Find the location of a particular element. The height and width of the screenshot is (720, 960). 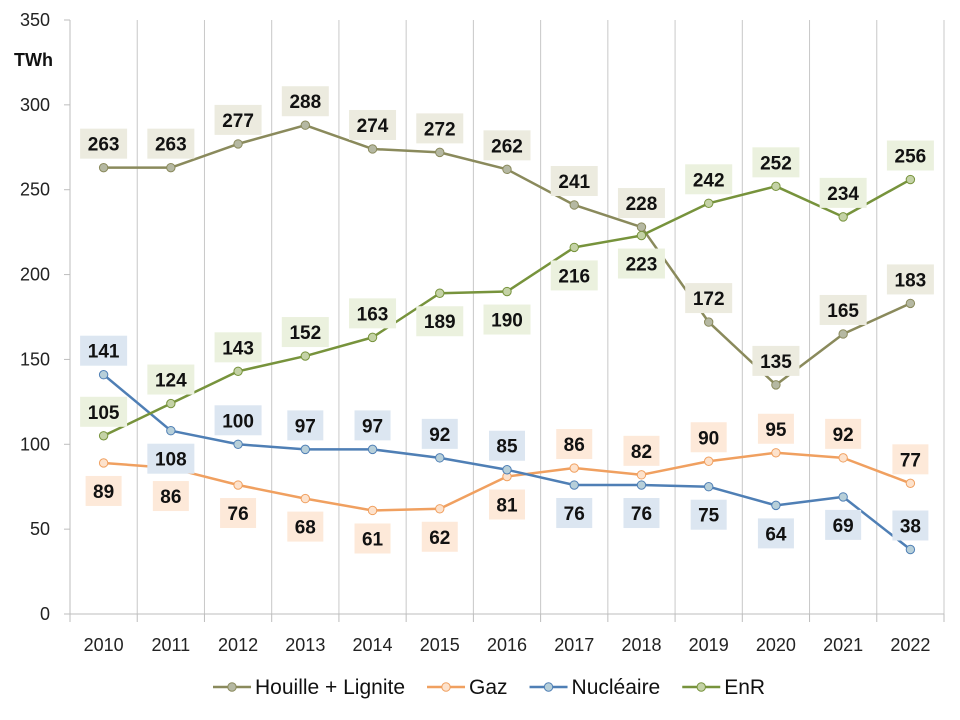

data-label: 223 is located at coordinates (642, 265).